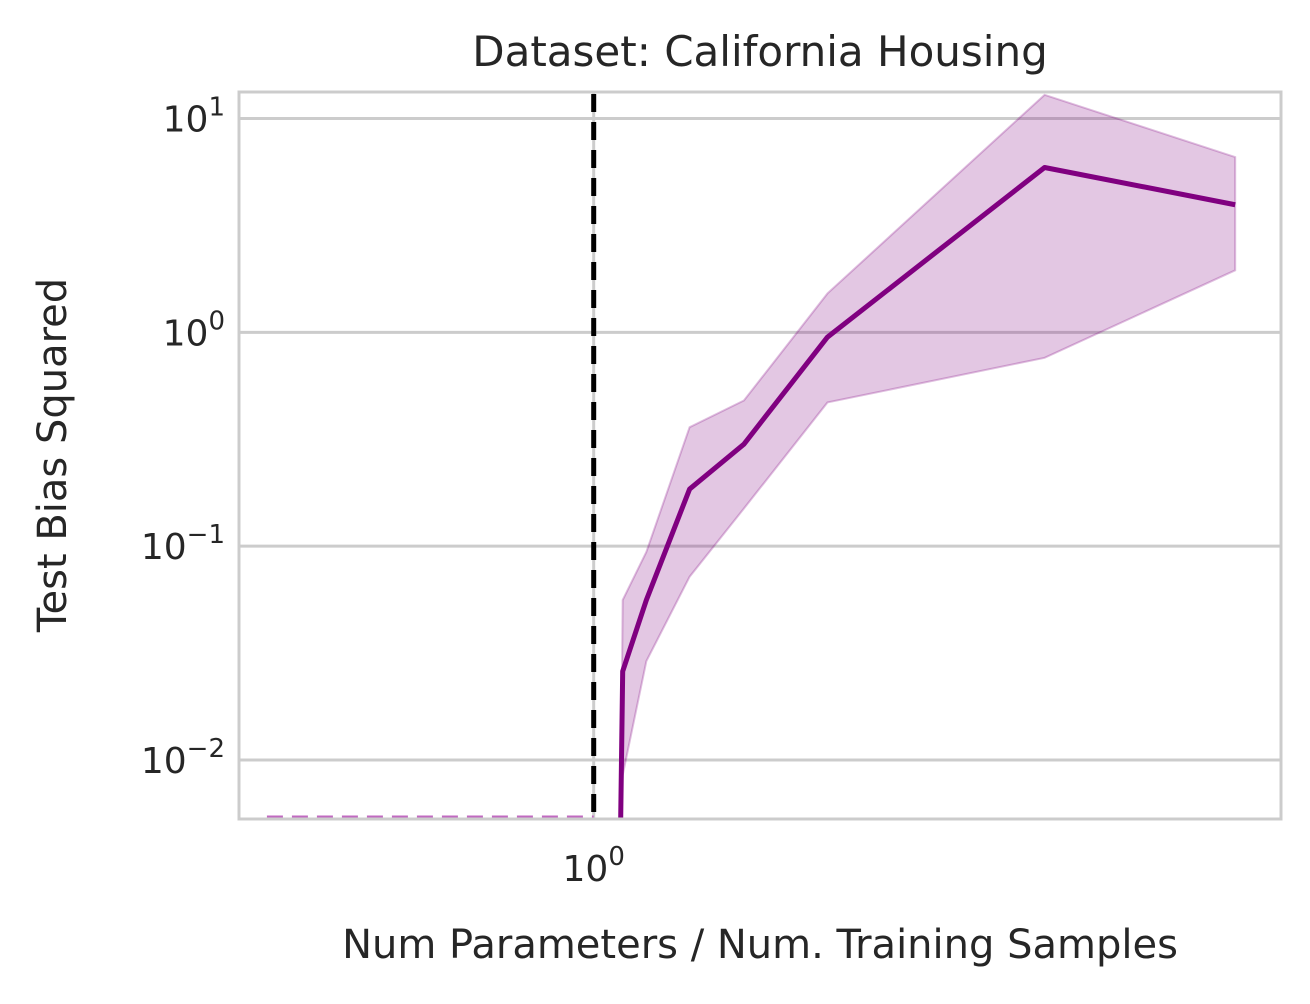 This screenshot has height=1004, width=1310. What do you see at coordinates (760, 51) in the screenshot?
I see `chart-title: Dataset: California Housing` at bounding box center [760, 51].